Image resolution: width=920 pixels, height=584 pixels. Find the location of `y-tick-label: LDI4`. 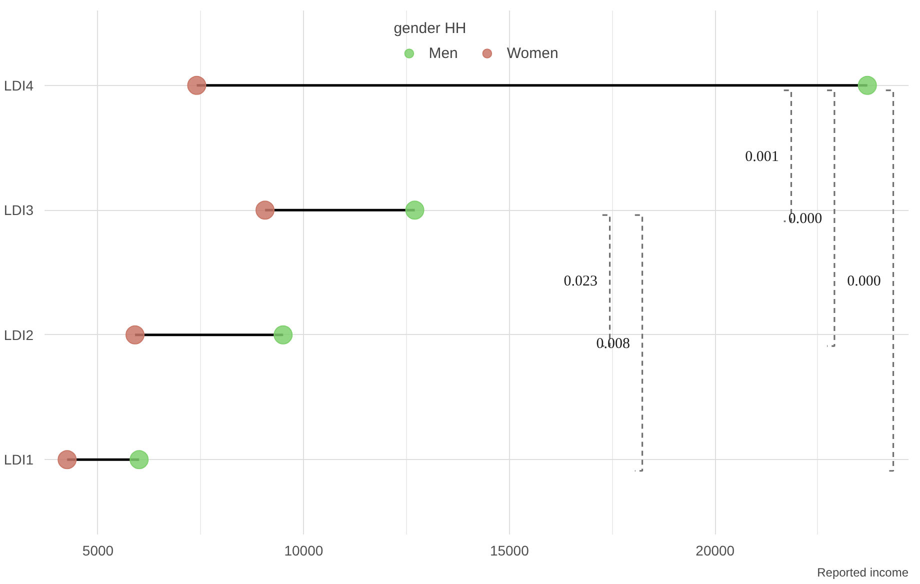

y-tick-label: LDI4 is located at coordinates (19, 85).